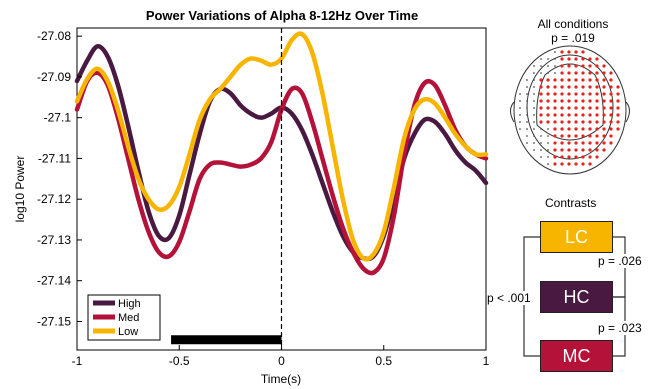 Image resolution: width=650 pixels, height=389 pixels. I want to click on y-tick-label: -27.14, so click(54, 281).